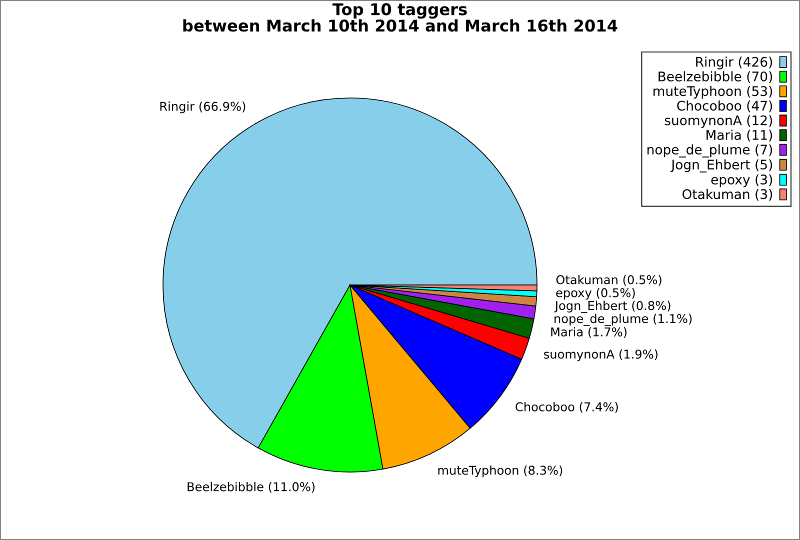 This screenshot has width=800, height=540. Describe the element at coordinates (612, 306) in the screenshot. I see `data-label: Jogn_Ehbert (0.8%)` at that location.